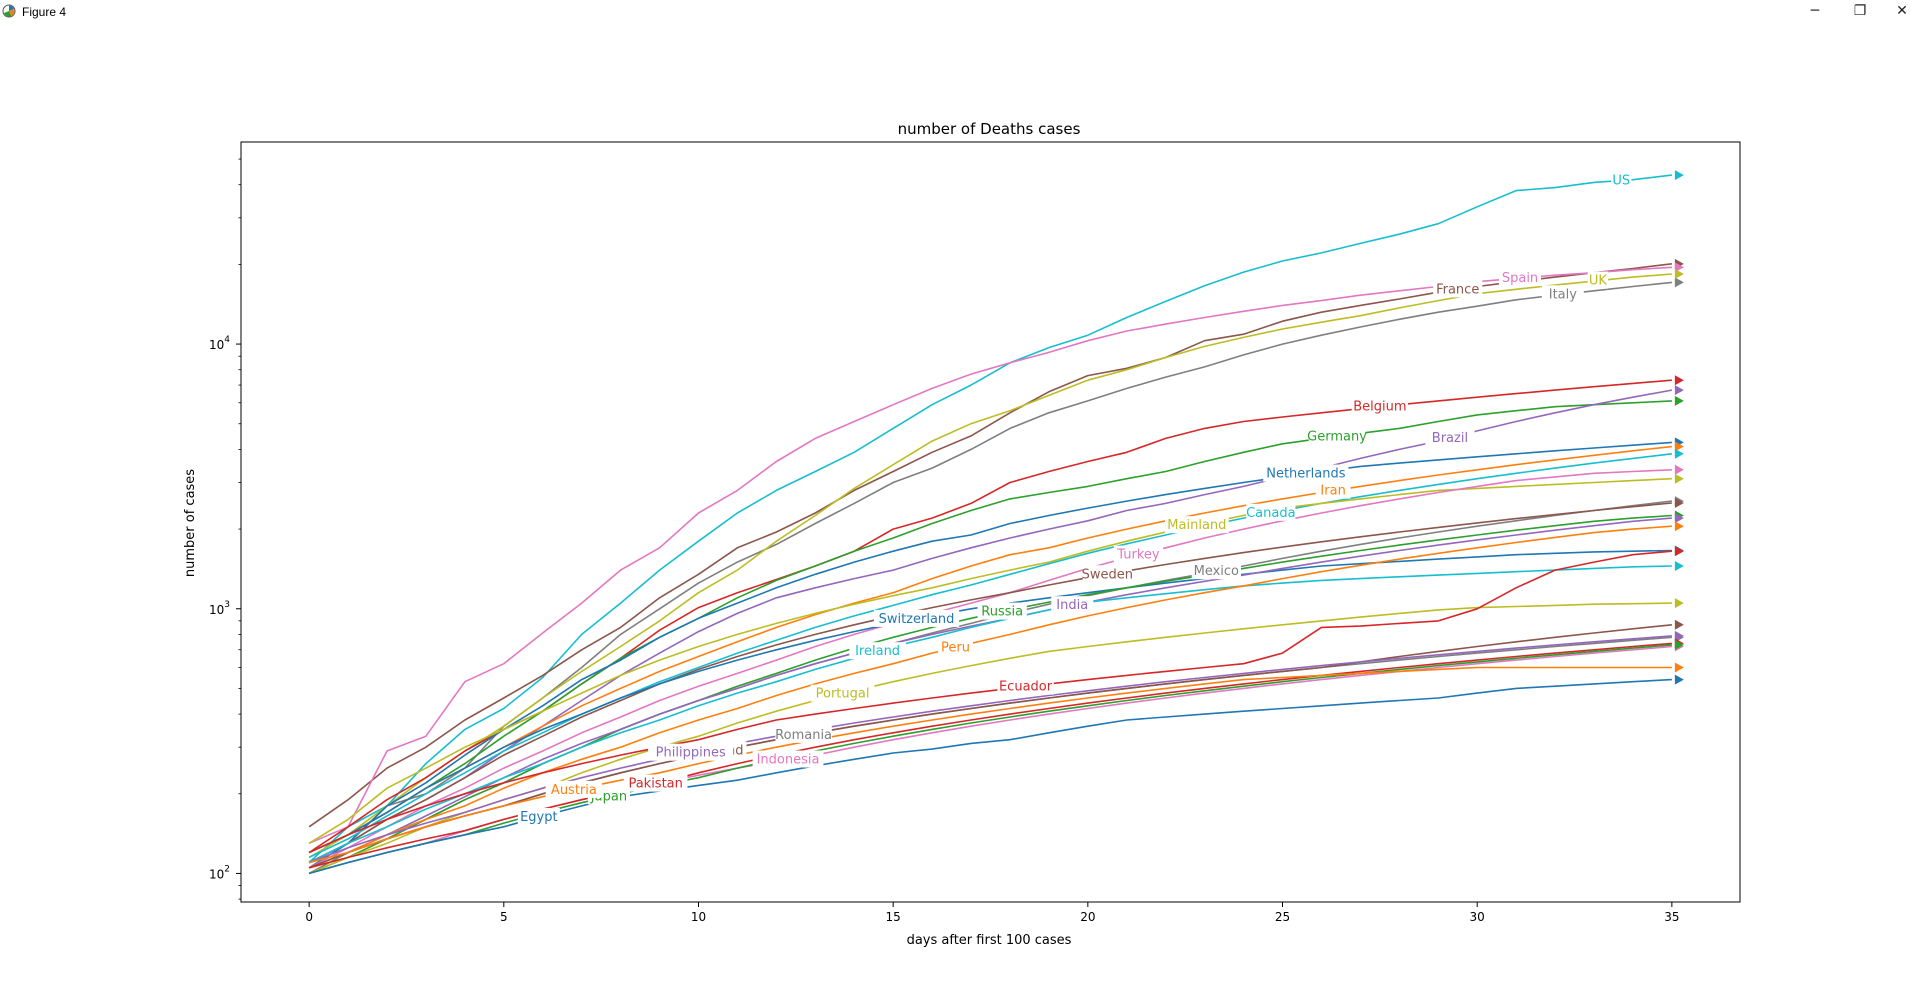 The width and height of the screenshot is (1915, 1002). I want to click on series-label: Canada, so click(1270, 513).